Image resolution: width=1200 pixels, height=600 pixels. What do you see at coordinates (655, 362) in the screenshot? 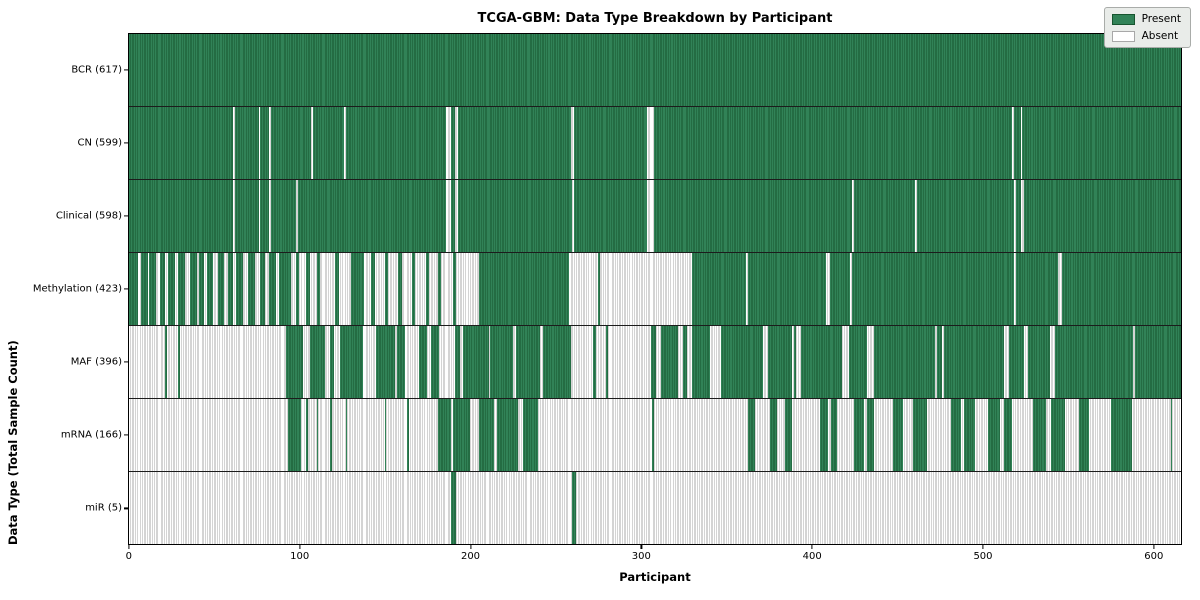
I see `heatmap-row-maf` at bounding box center [655, 362].